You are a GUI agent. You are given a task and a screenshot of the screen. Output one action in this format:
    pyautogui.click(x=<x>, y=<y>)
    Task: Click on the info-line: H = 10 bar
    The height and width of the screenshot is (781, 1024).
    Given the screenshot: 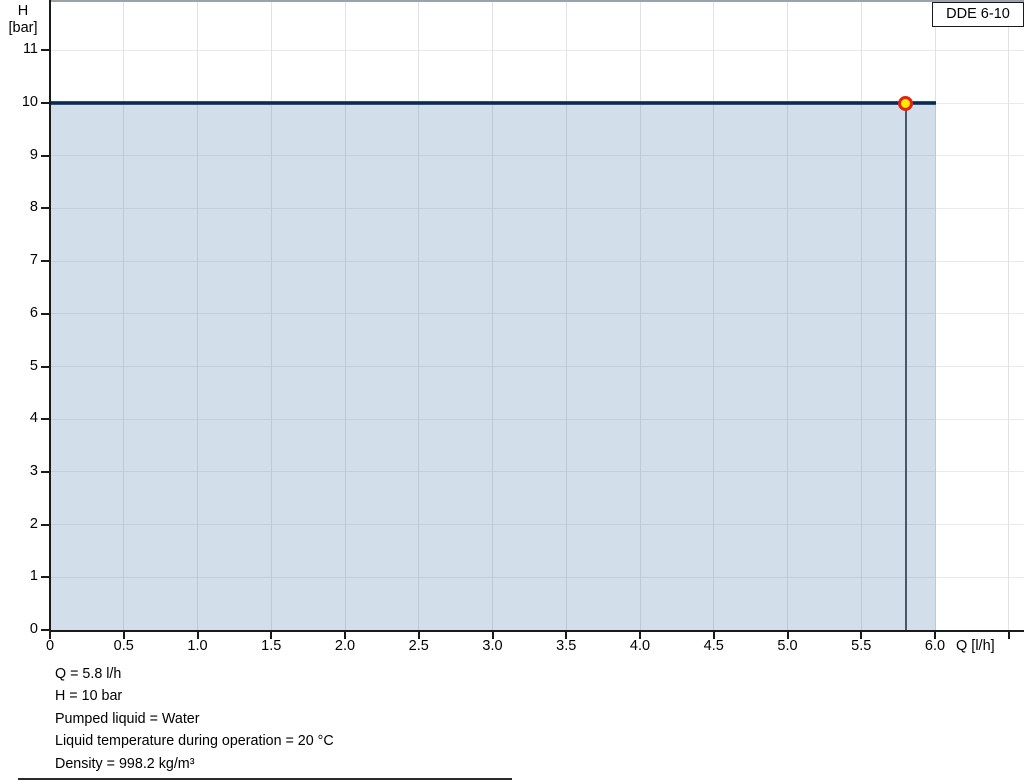 What is the action you would take?
    pyautogui.click(x=89, y=696)
    